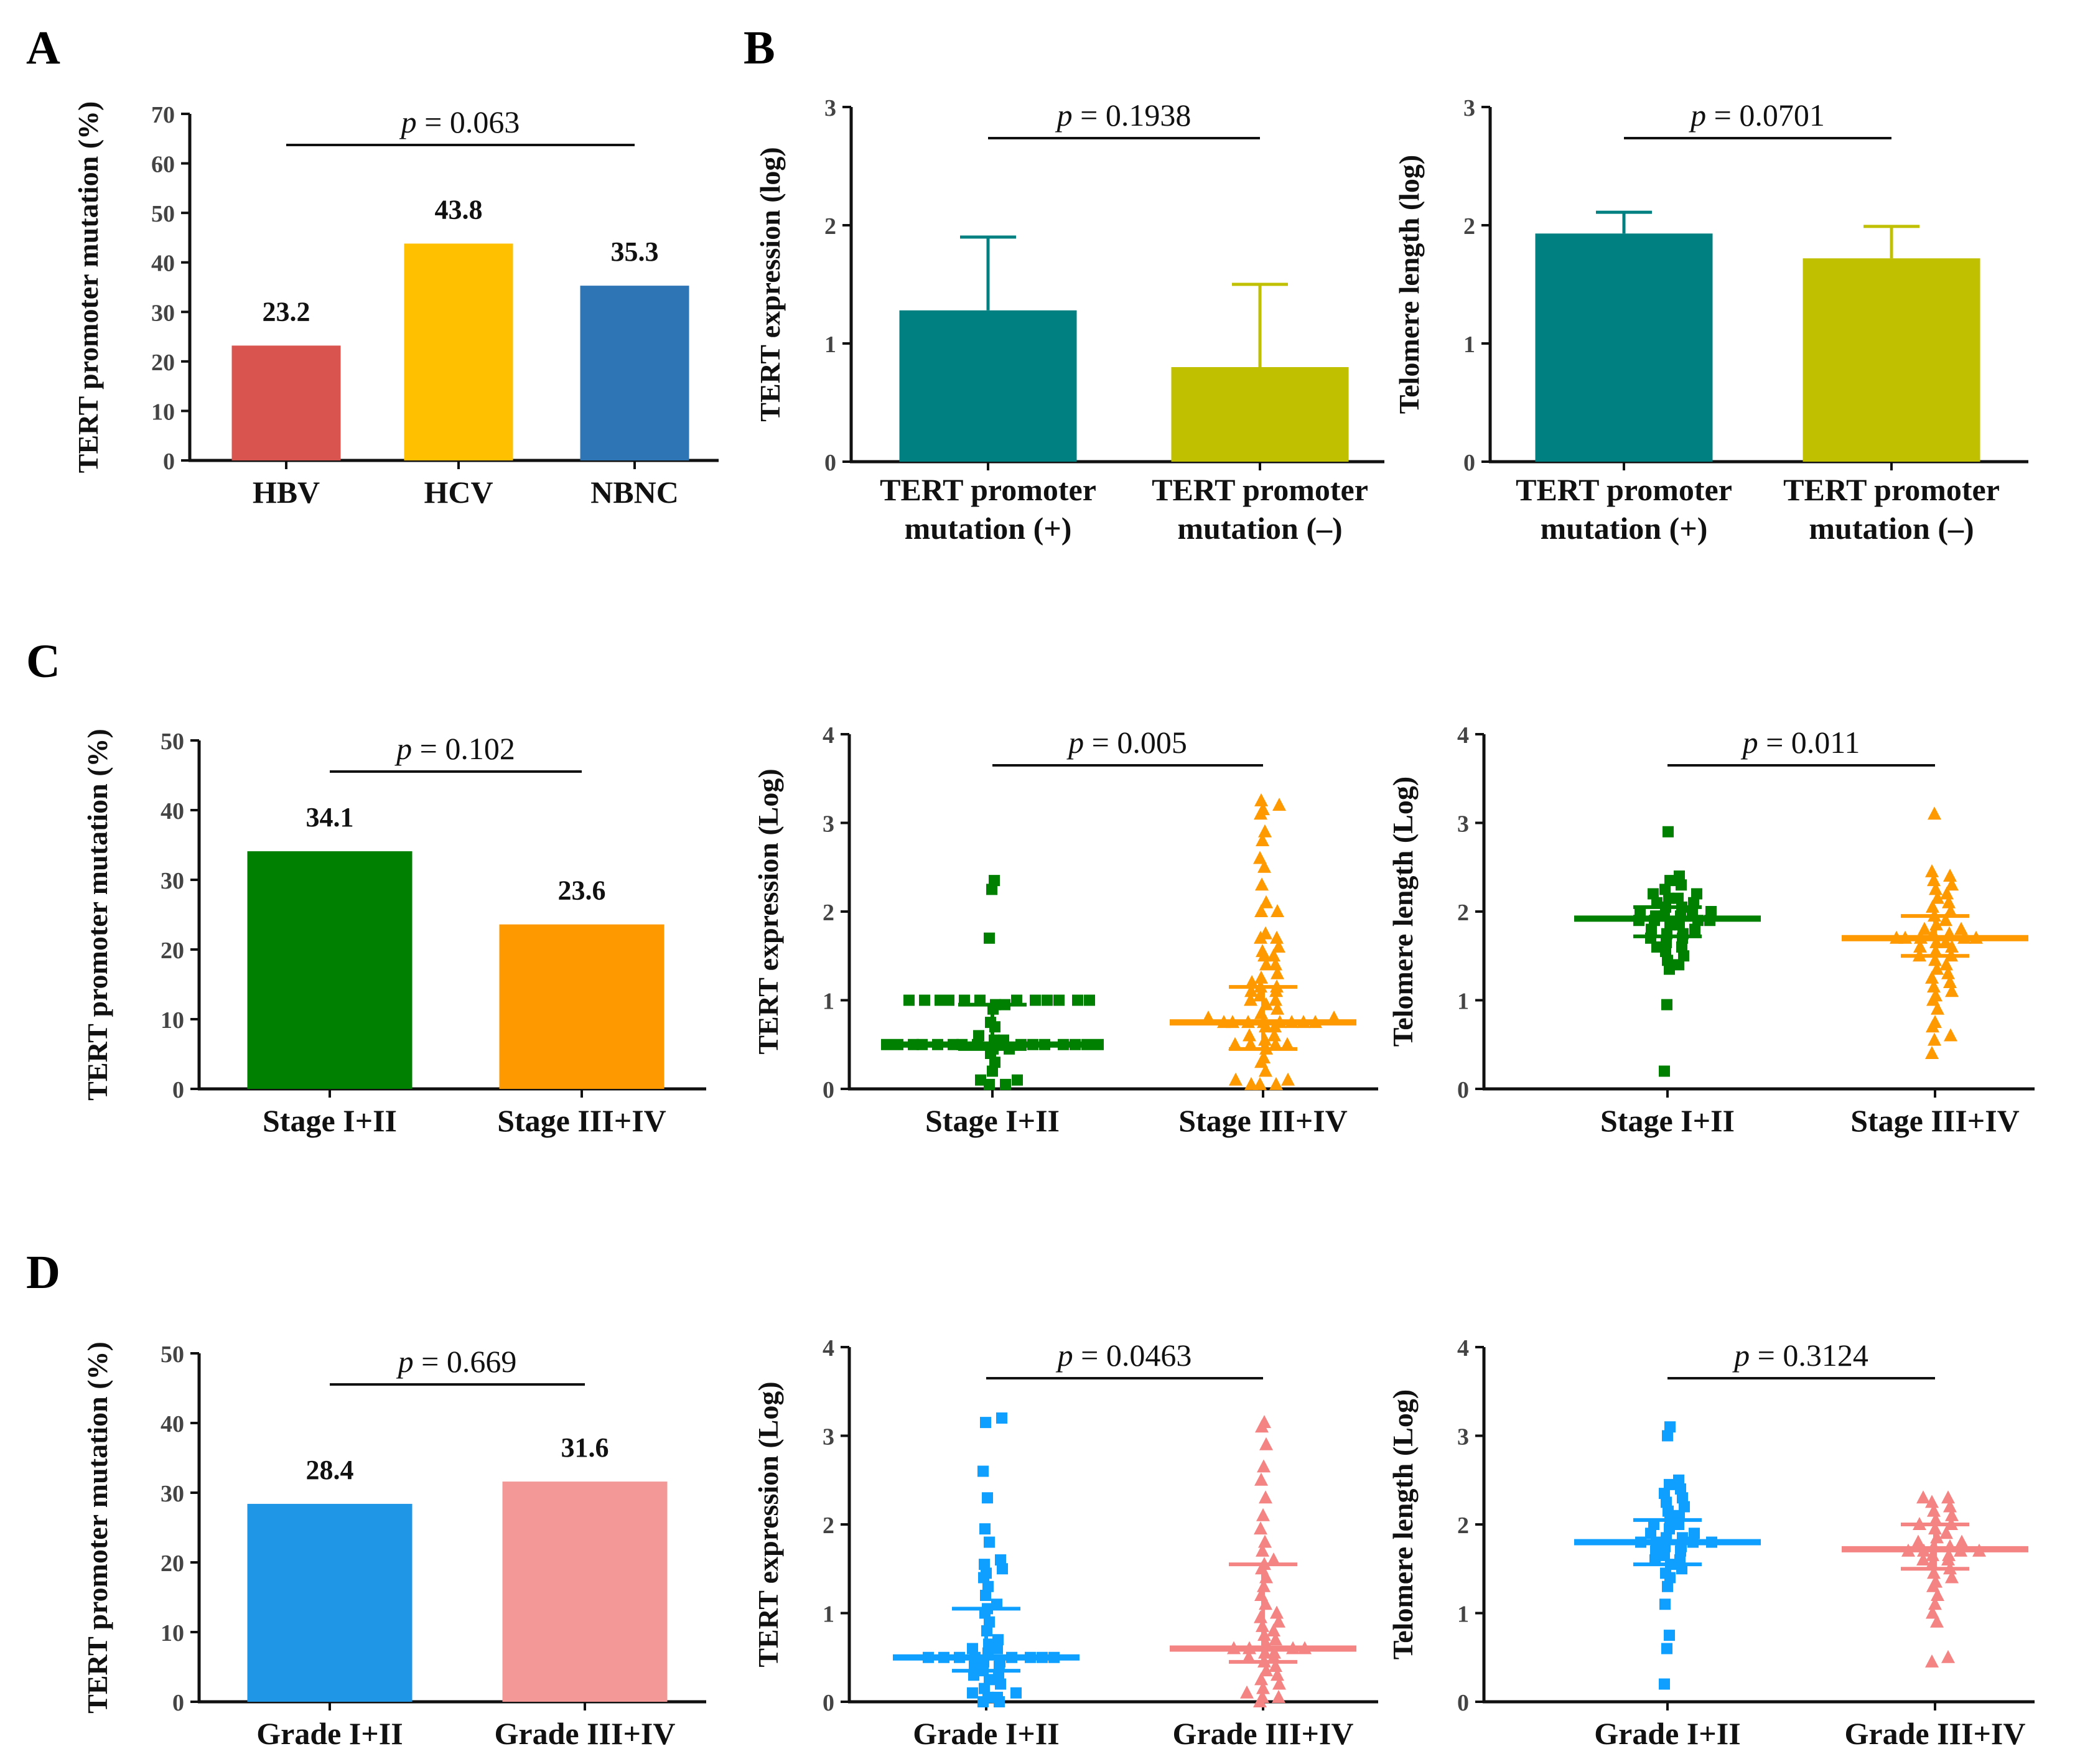 The width and height of the screenshot is (2080, 1764). I want to click on y-axis-title-d1: TERT promoter mutation (%), so click(97, 1528).